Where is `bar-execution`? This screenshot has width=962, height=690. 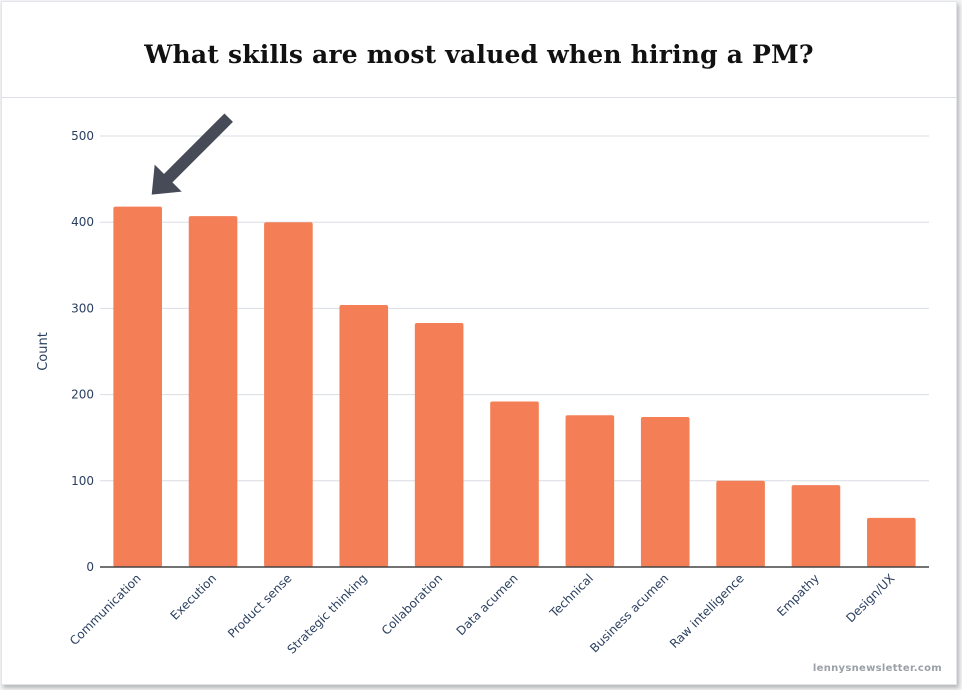
bar-execution is located at coordinates (213, 391).